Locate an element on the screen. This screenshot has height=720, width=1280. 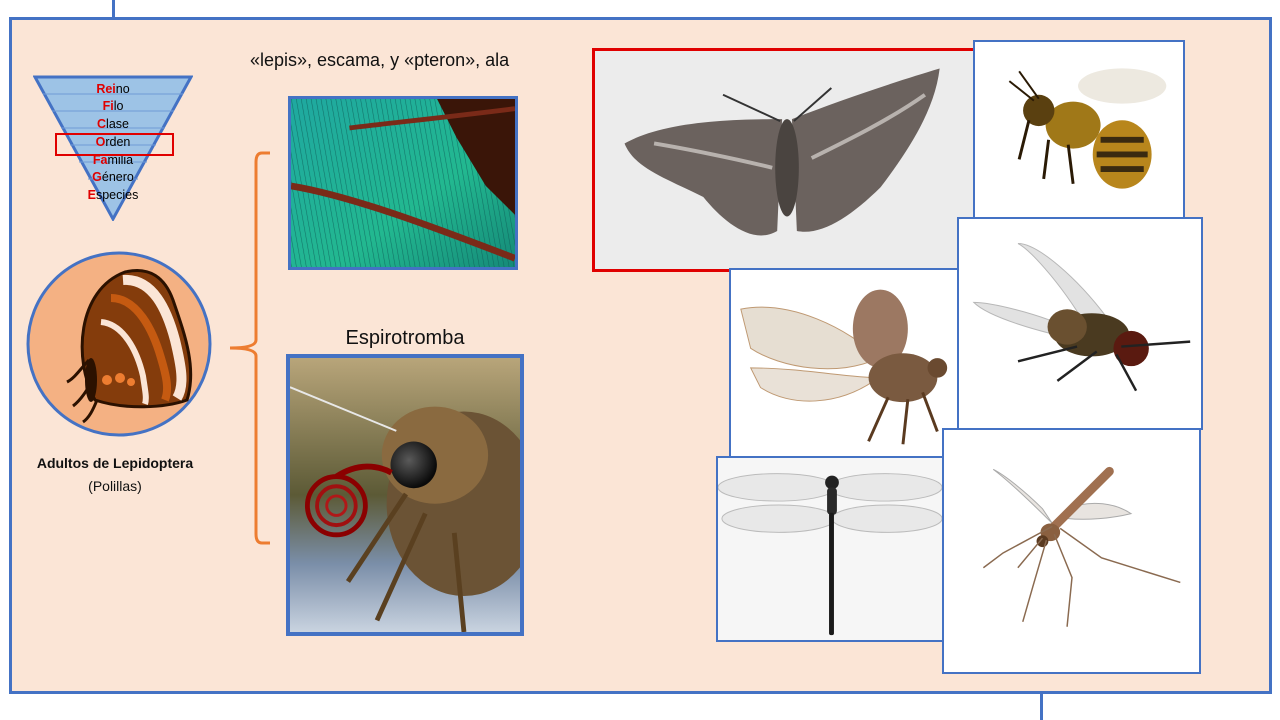
taxonomy-level-especies: Especies is located at coordinates (113, 195).